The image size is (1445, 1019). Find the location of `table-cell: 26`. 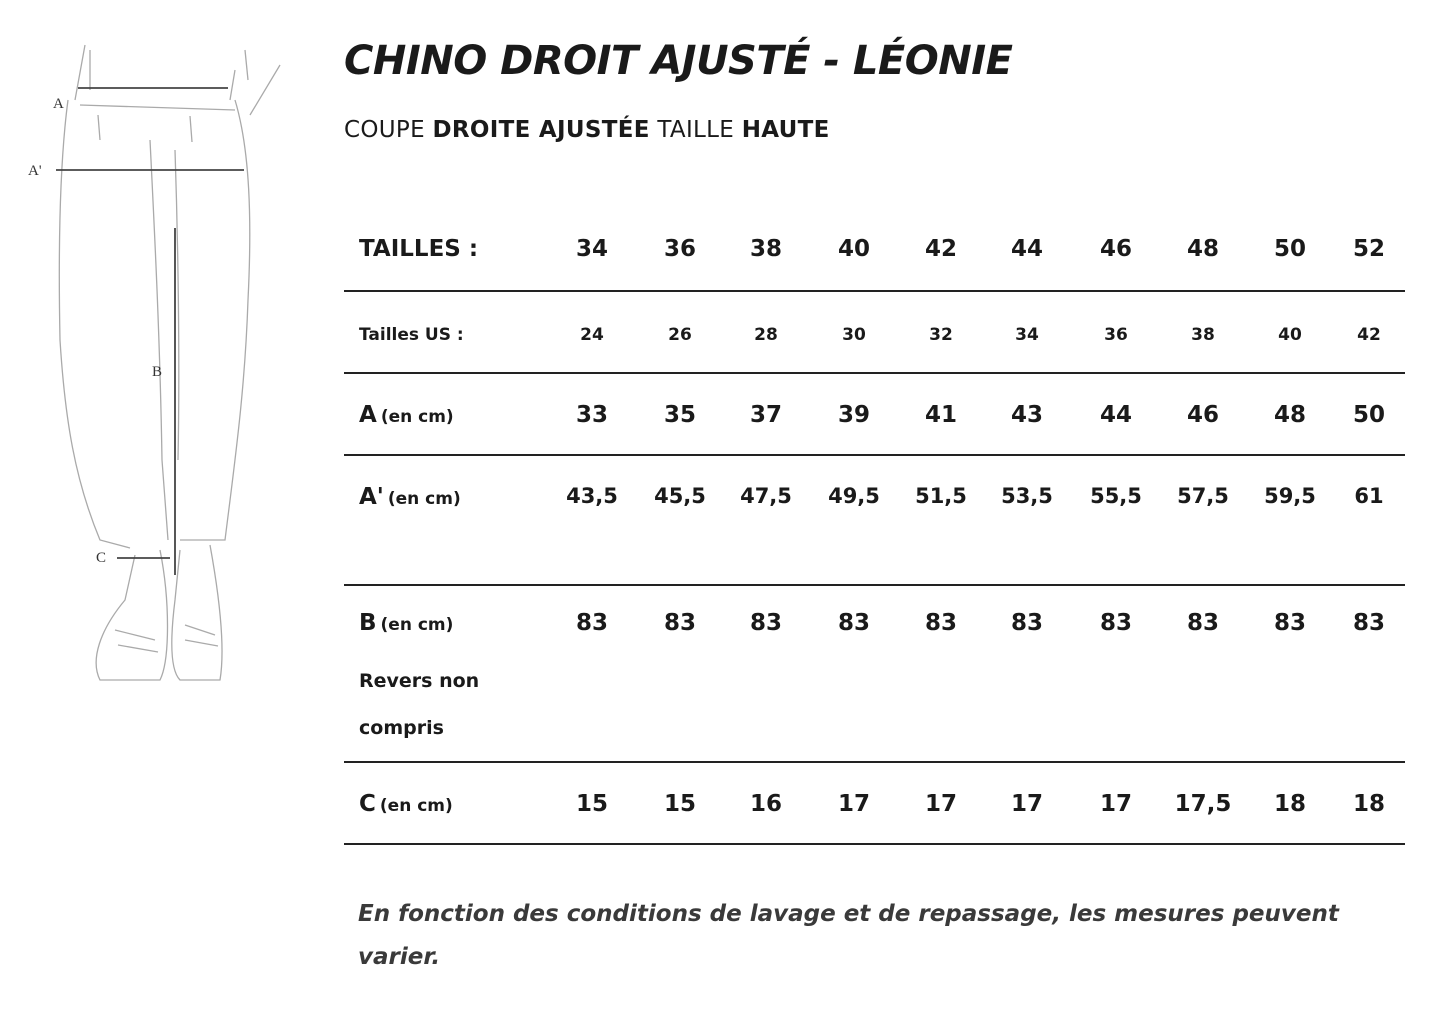

table-cell: 26 is located at coordinates (680, 335).